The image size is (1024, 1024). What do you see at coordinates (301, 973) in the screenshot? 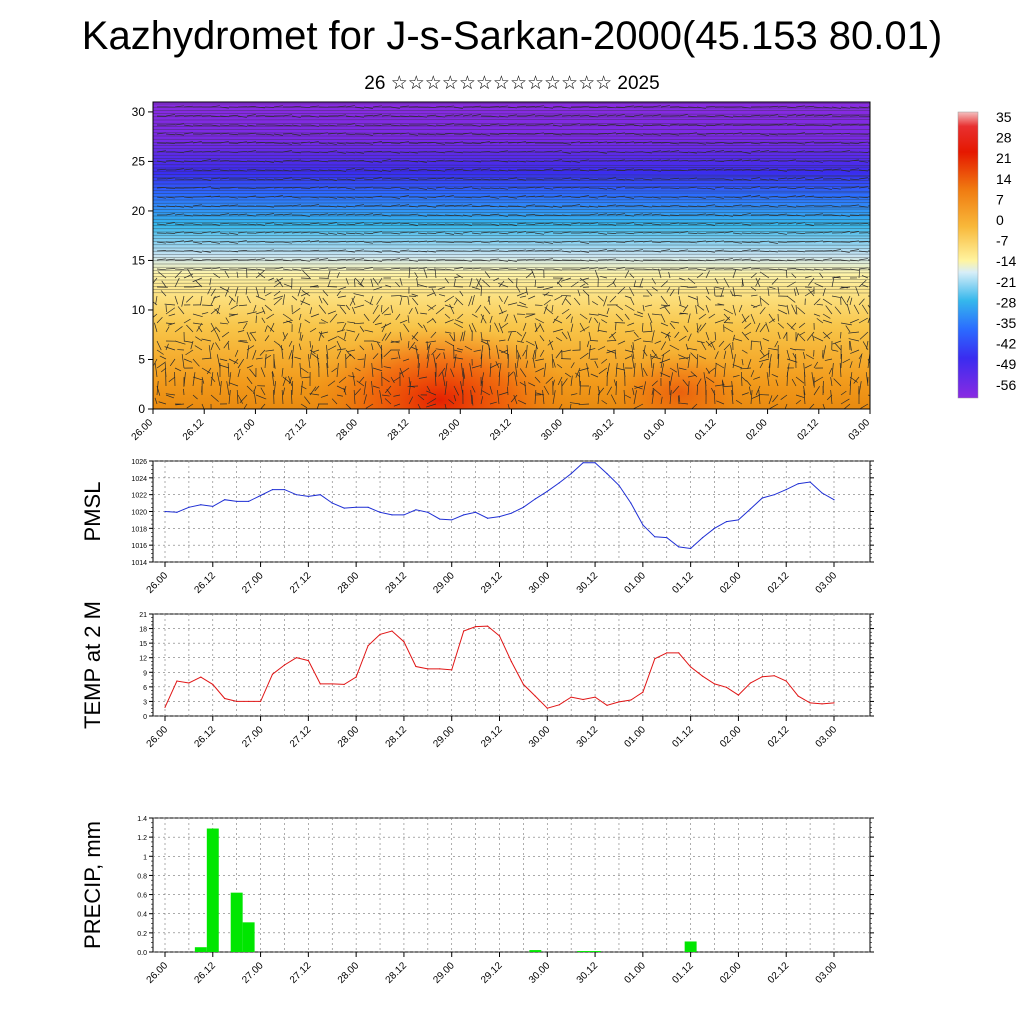
I see `x-tick-label: 27.12` at bounding box center [301, 973].